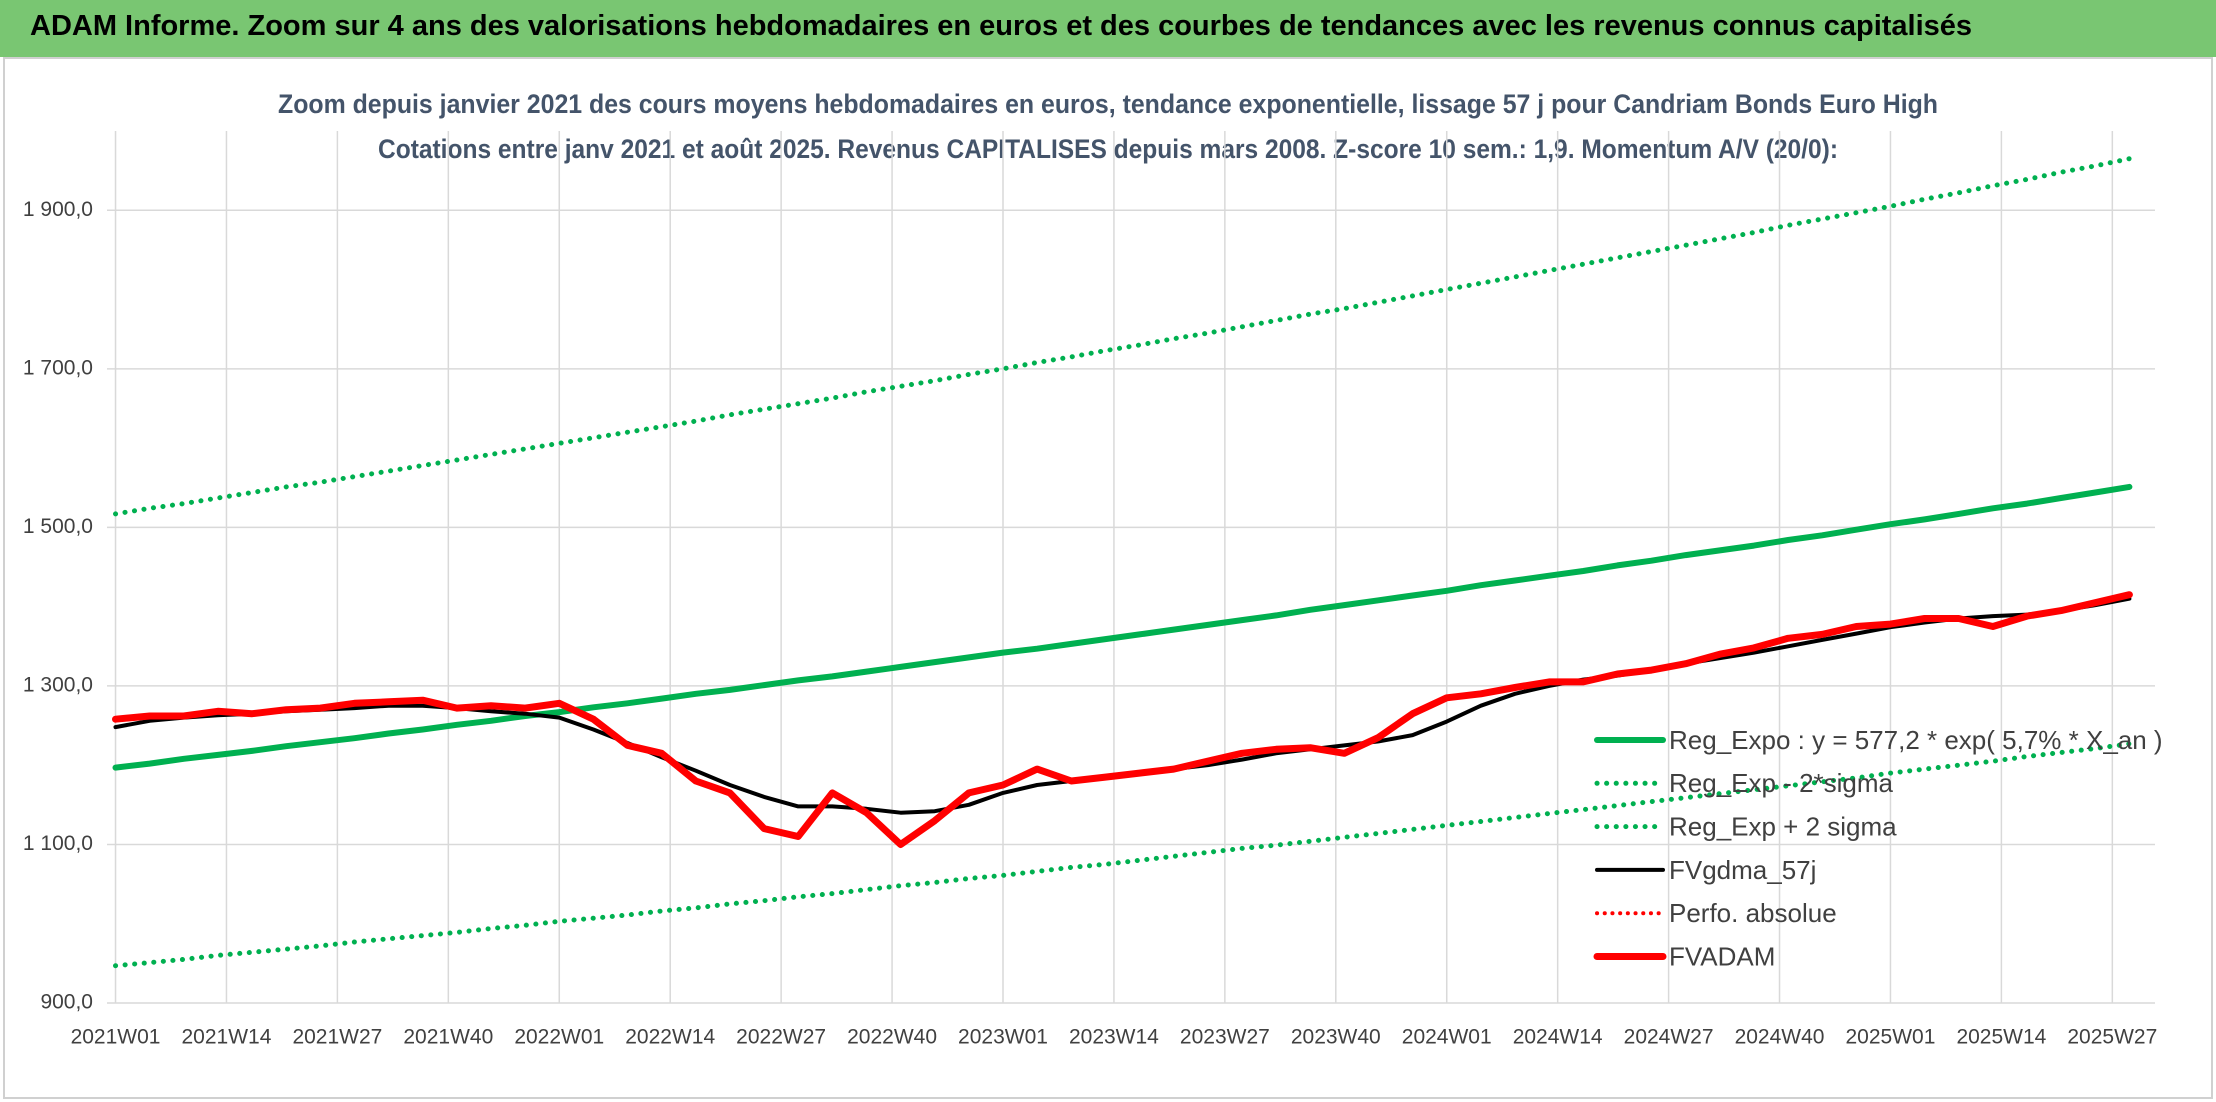  What do you see at coordinates (1447, 1037) in the screenshot?
I see `x-tick-label: 2024W01` at bounding box center [1447, 1037].